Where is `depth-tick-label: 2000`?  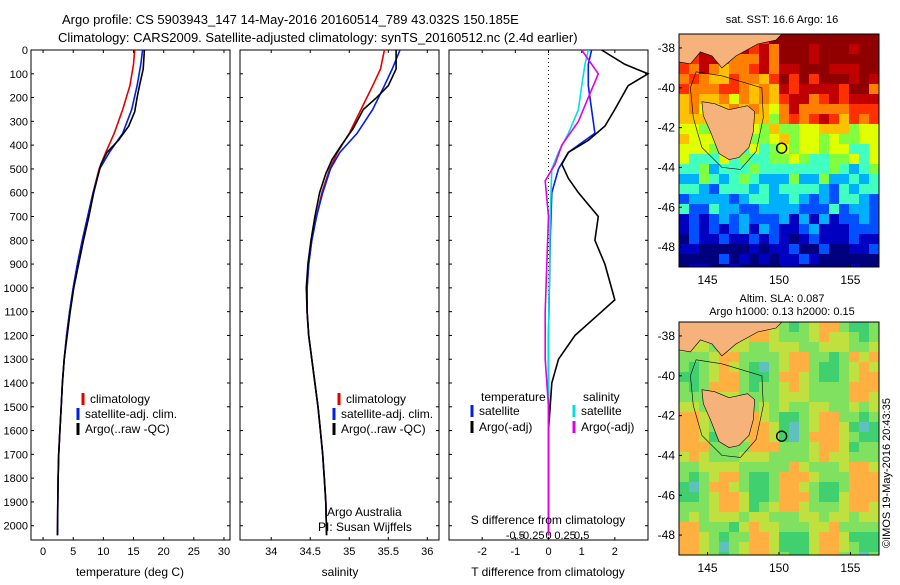
depth-tick-label: 2000 is located at coordinates (16, 527).